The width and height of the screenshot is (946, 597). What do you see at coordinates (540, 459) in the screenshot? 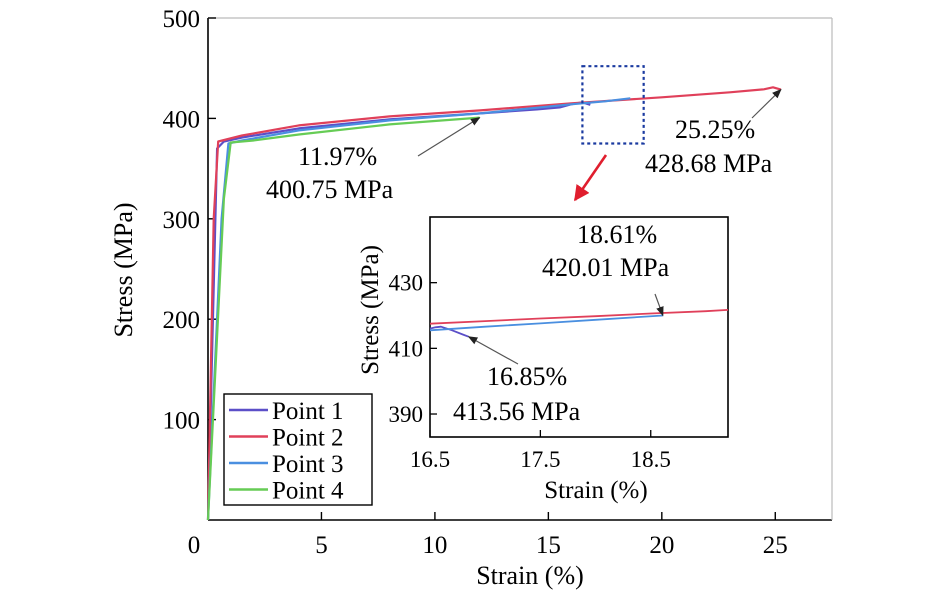
I see `inset-x-tick-label: 17.5` at bounding box center [540, 459].